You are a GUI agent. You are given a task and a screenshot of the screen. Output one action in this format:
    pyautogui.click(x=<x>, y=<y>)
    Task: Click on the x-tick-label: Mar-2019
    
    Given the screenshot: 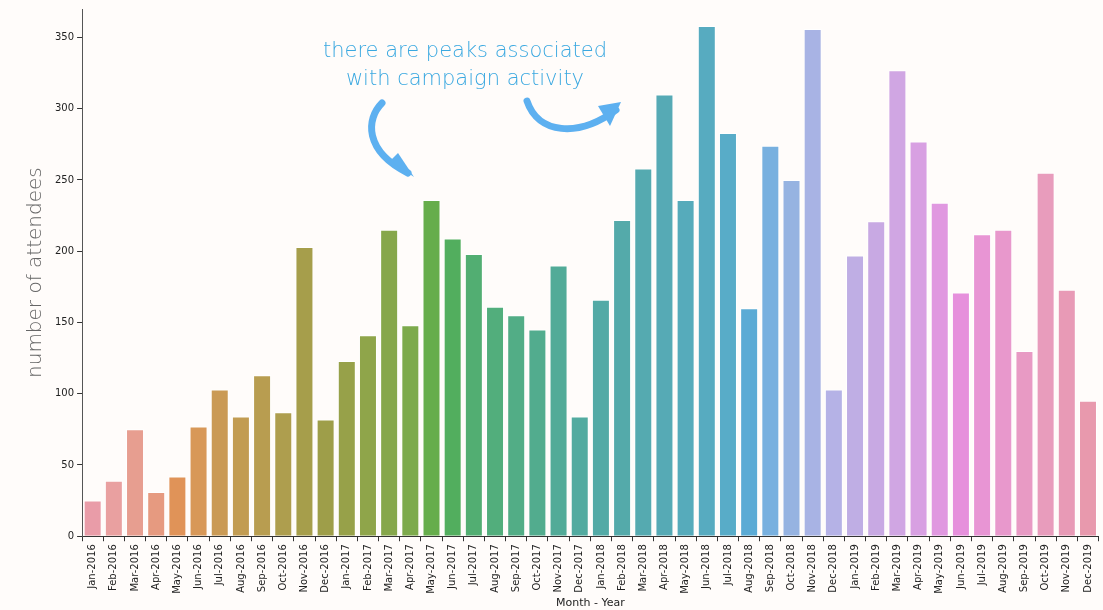 What is the action you would take?
    pyautogui.click(x=896, y=568)
    